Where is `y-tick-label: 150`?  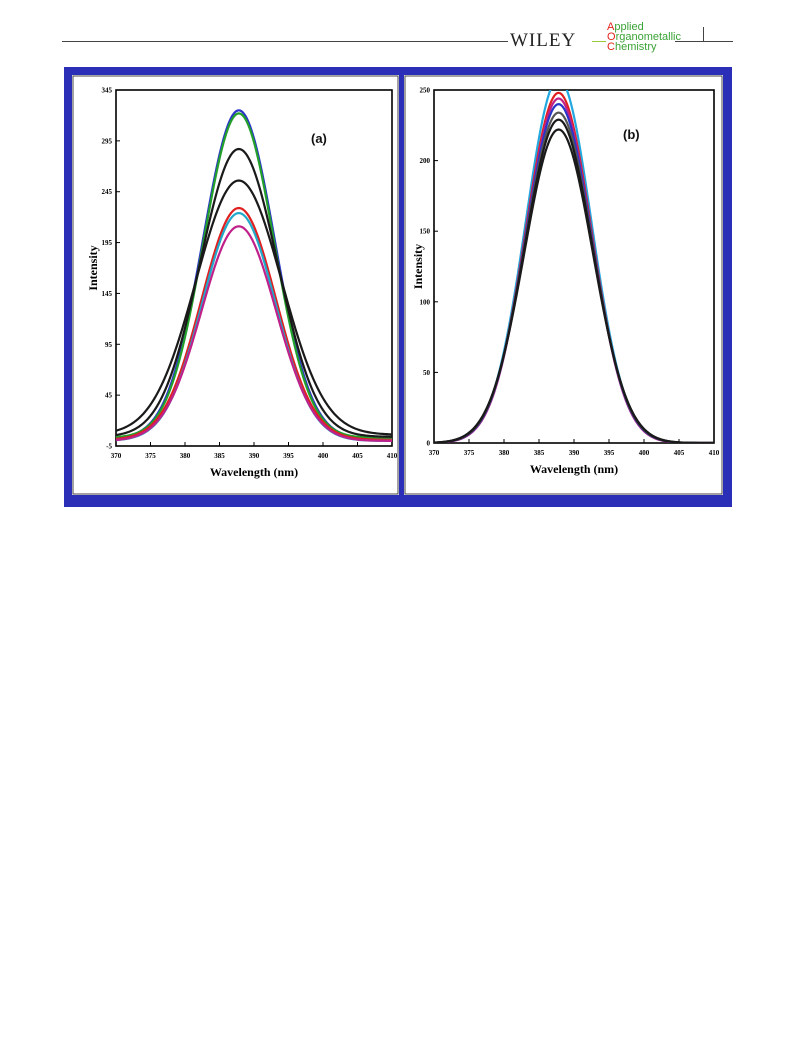
y-tick-label: 150 is located at coordinates (425, 232).